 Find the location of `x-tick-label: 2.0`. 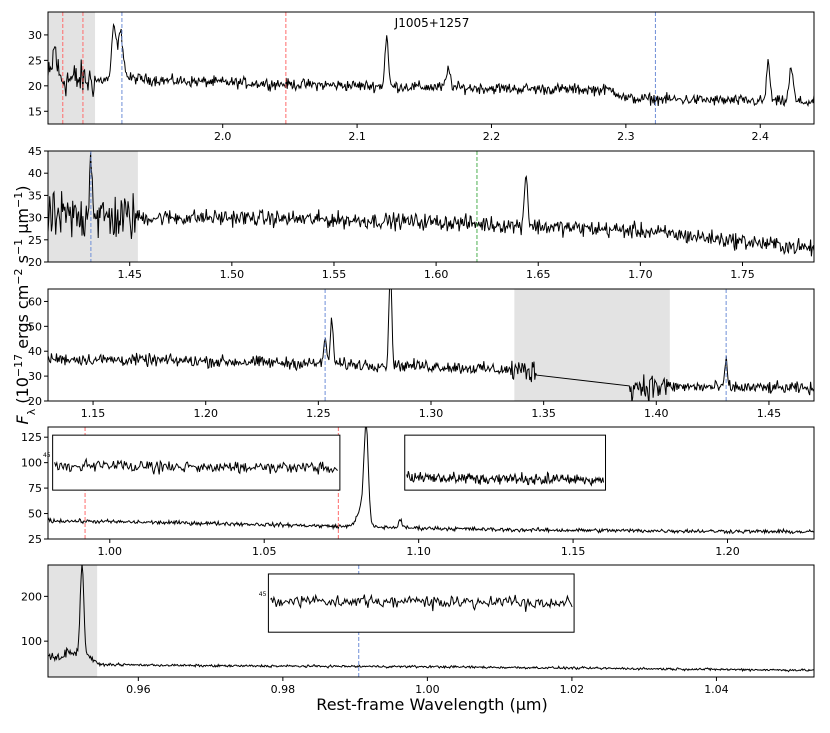

x-tick-label: 2.0 is located at coordinates (223, 136).